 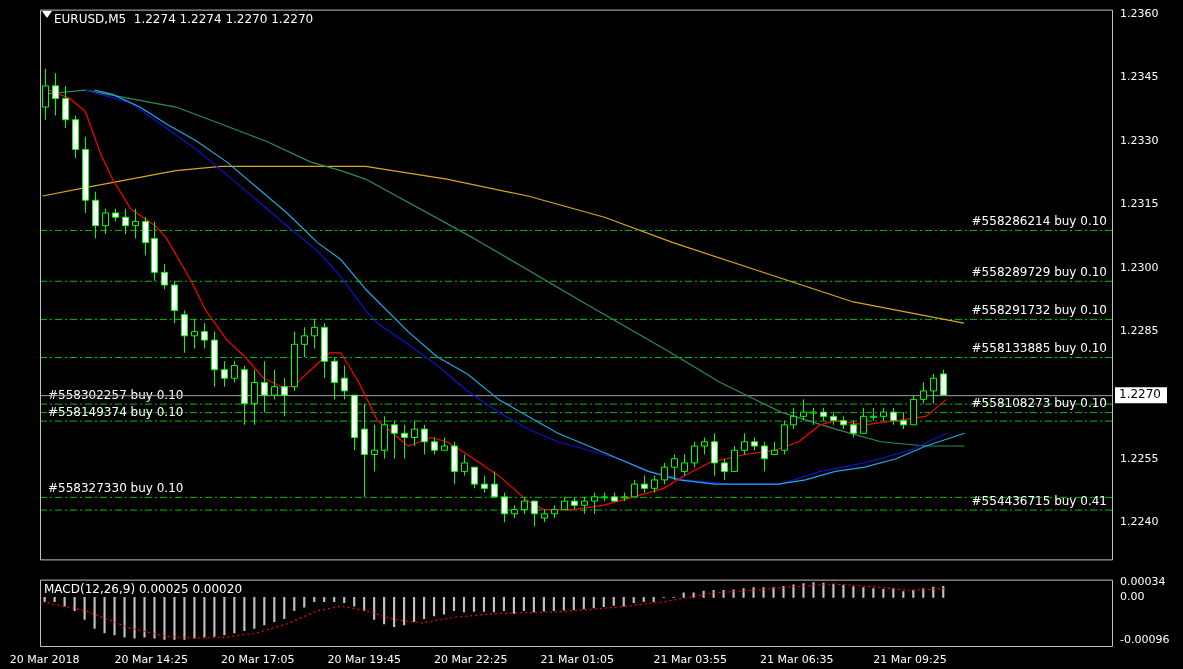 What do you see at coordinates (1139, 522) in the screenshot?
I see `y-tick-label: 1.2240` at bounding box center [1139, 522].